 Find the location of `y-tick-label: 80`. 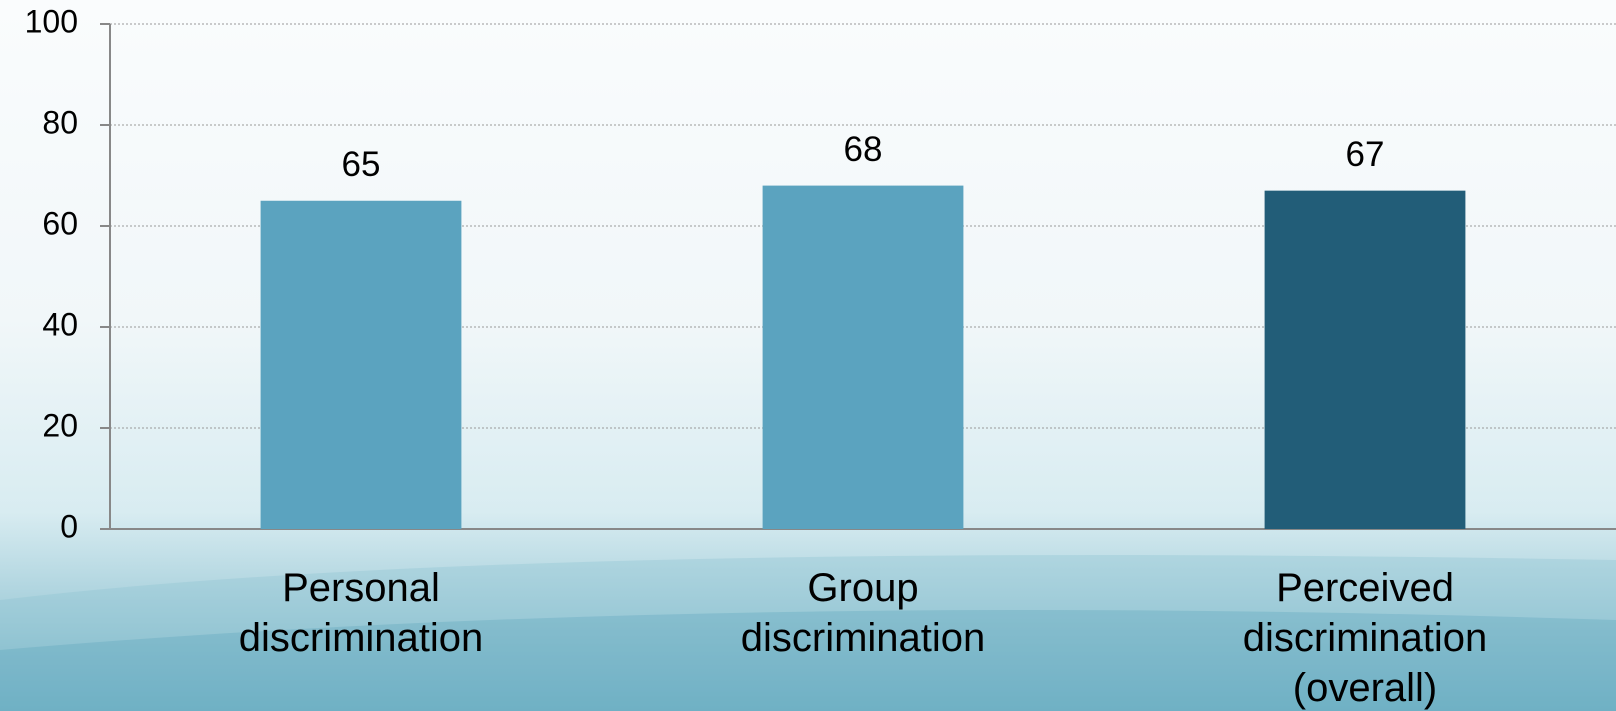

y-tick-label: 80 is located at coordinates (60, 122).